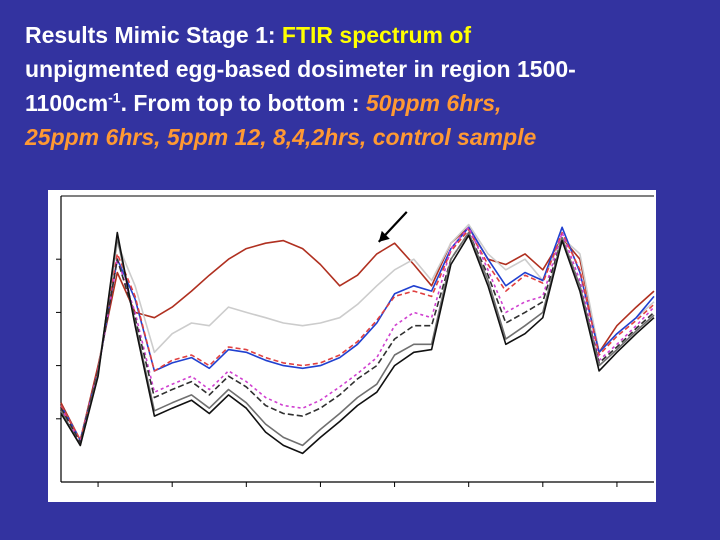 This screenshot has width=720, height=540. I want to click on title-superscript: -1, so click(114, 97).